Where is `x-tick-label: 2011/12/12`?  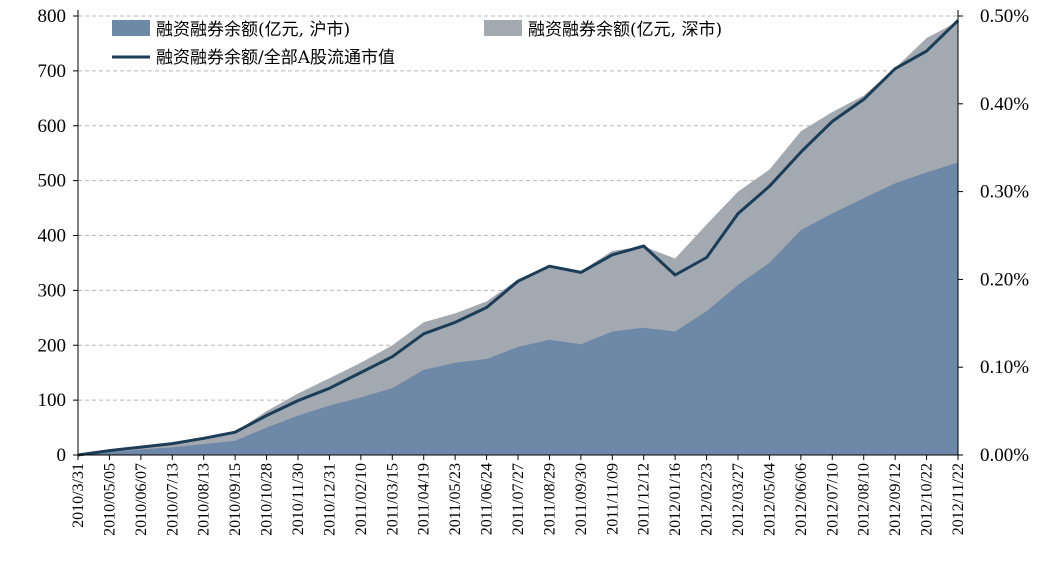
x-tick-label: 2011/12/12 is located at coordinates (644, 499).